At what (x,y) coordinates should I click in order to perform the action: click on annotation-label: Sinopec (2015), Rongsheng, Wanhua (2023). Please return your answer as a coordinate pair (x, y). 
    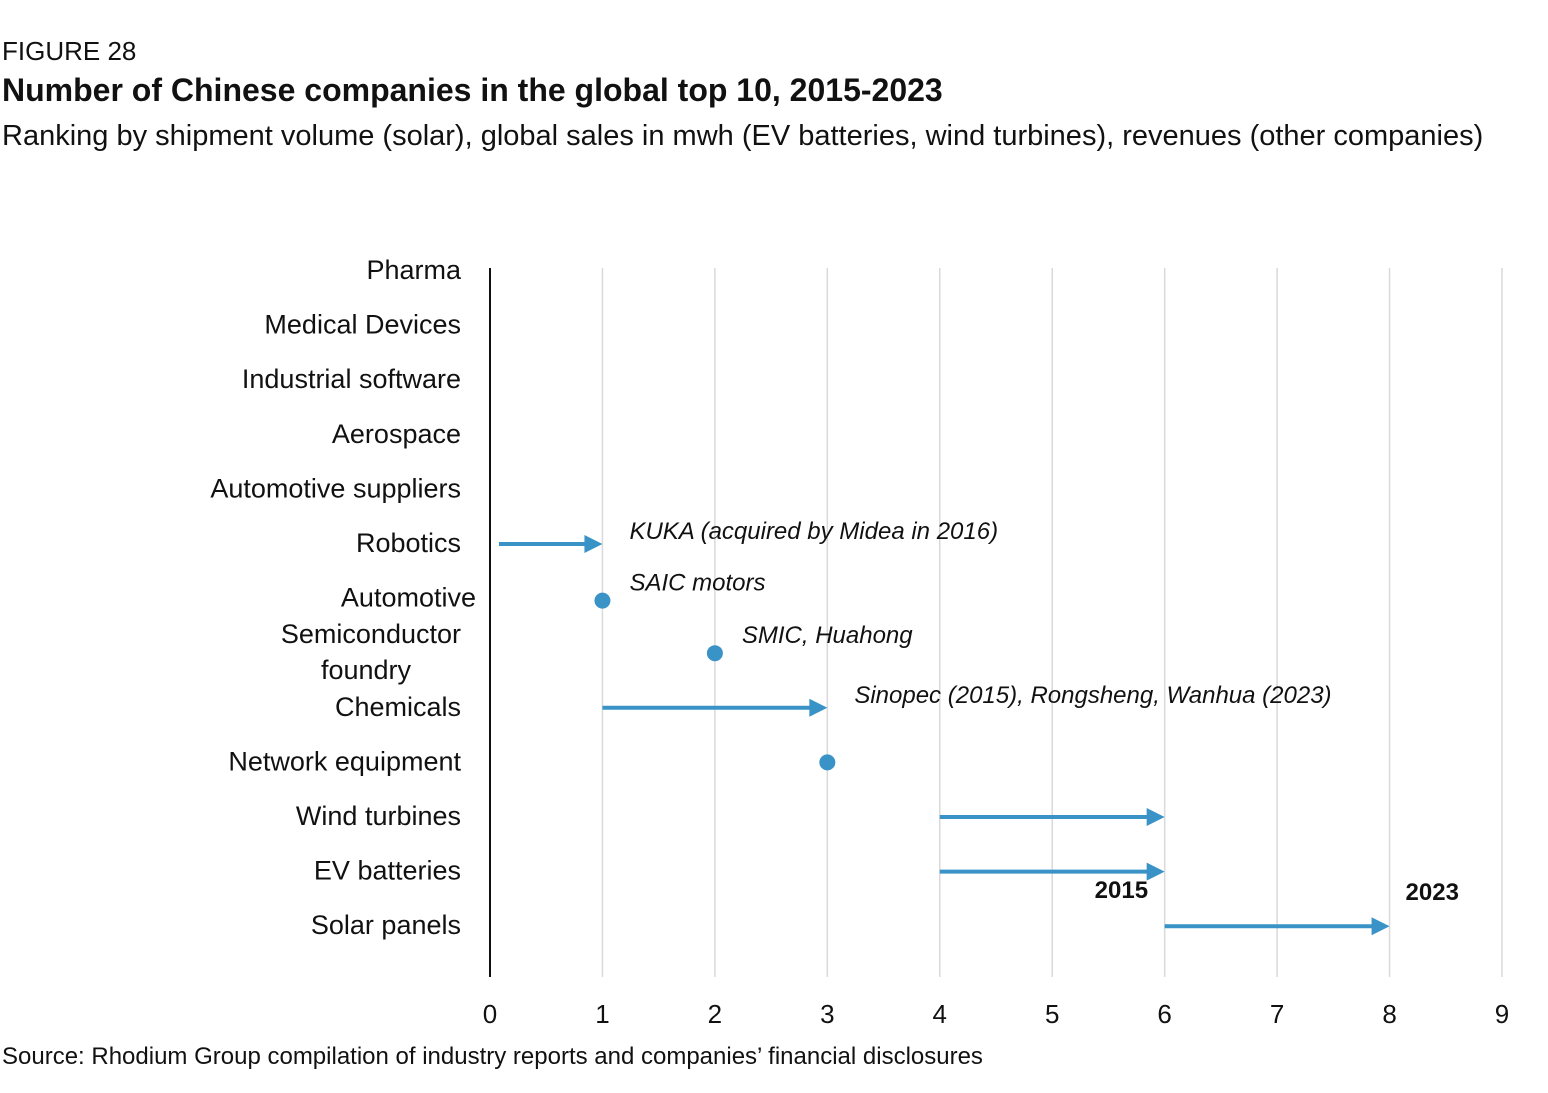
    Looking at the image, I should click on (1092, 695).